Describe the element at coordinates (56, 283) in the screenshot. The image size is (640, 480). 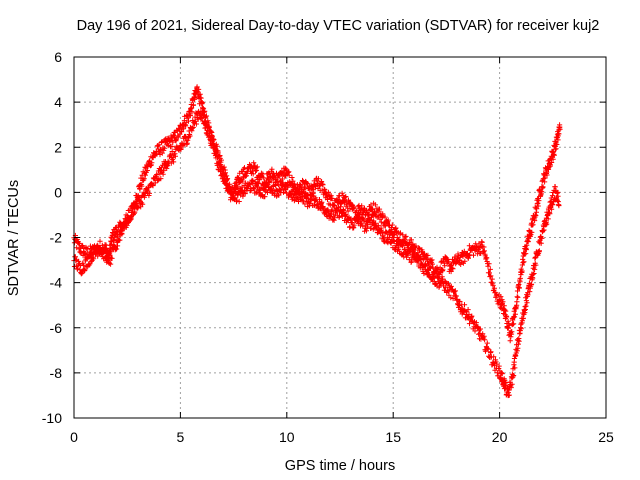
I see `y-tick-label: -4` at that location.